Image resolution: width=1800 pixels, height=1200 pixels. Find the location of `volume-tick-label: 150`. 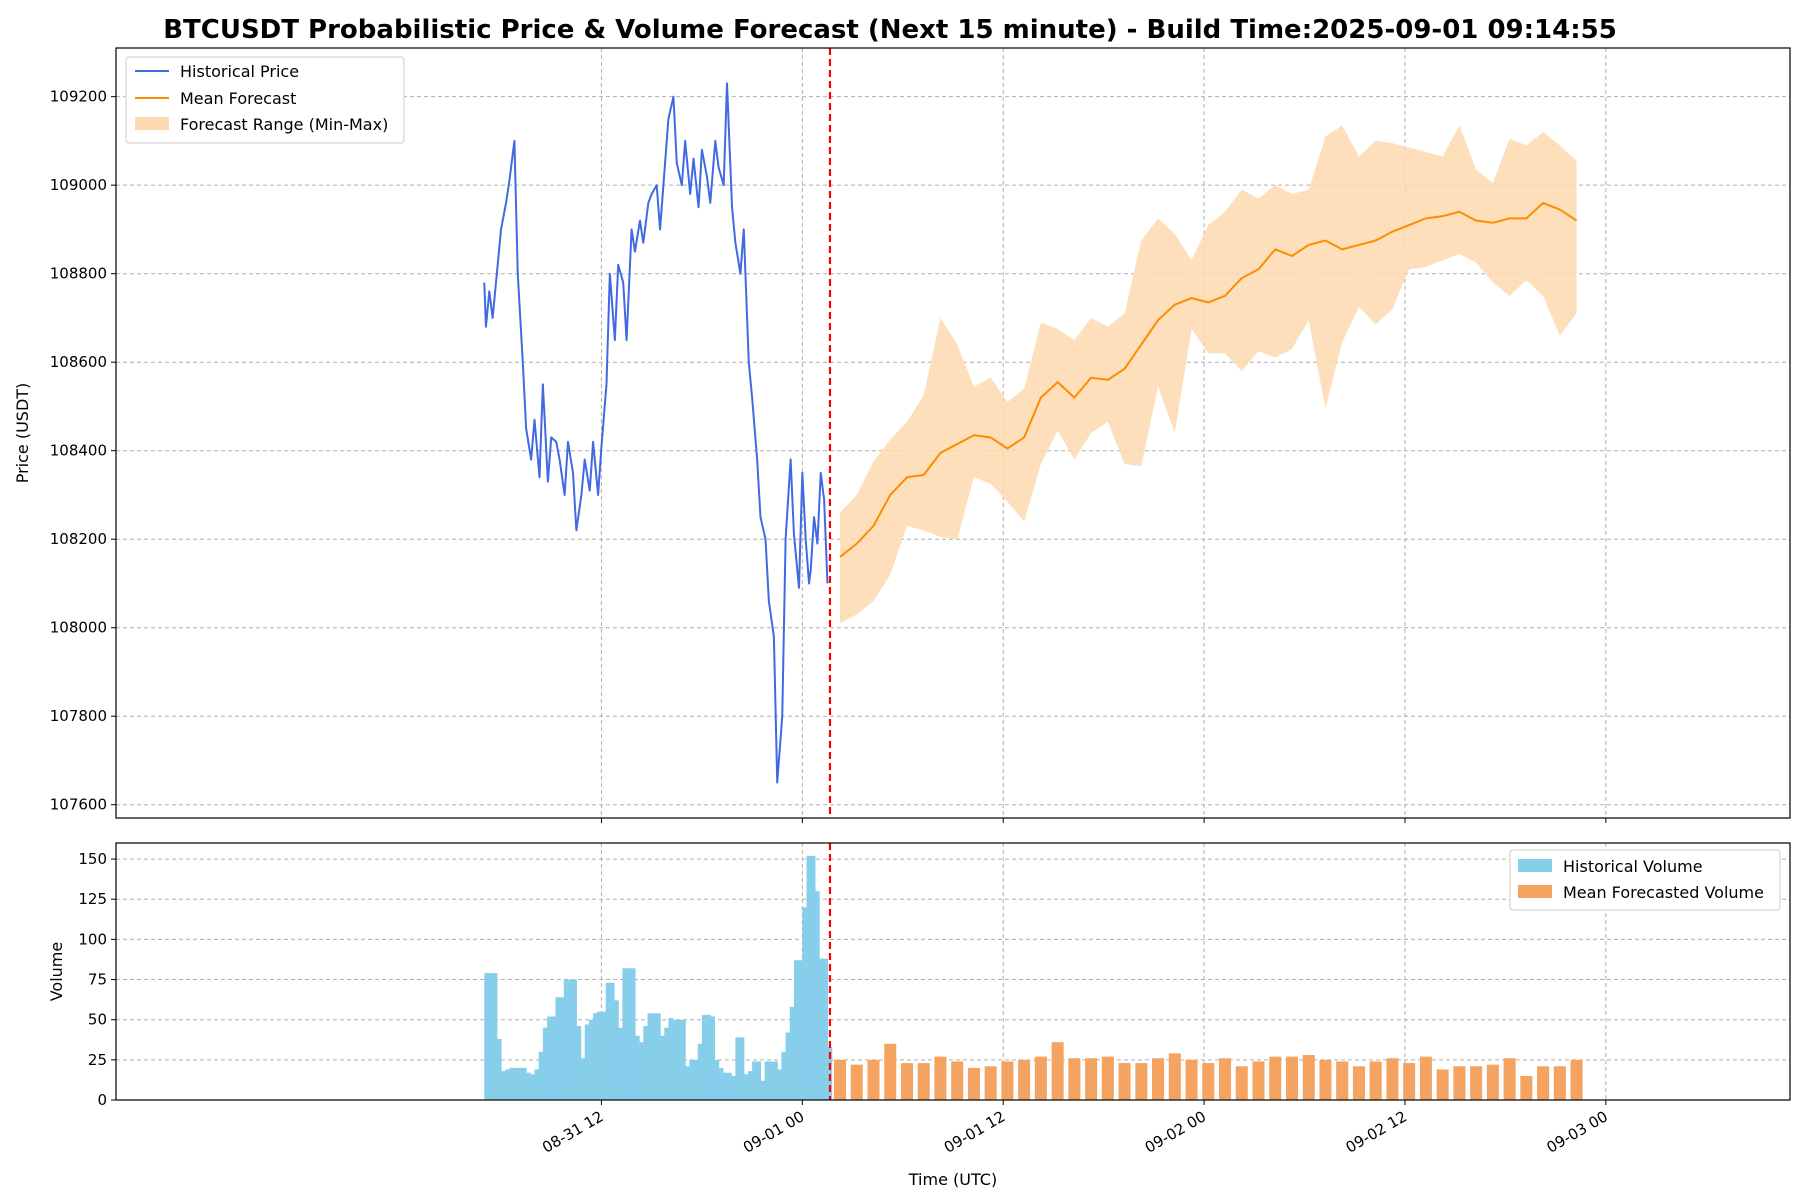

volume-tick-label: 150 is located at coordinates (92, 859).